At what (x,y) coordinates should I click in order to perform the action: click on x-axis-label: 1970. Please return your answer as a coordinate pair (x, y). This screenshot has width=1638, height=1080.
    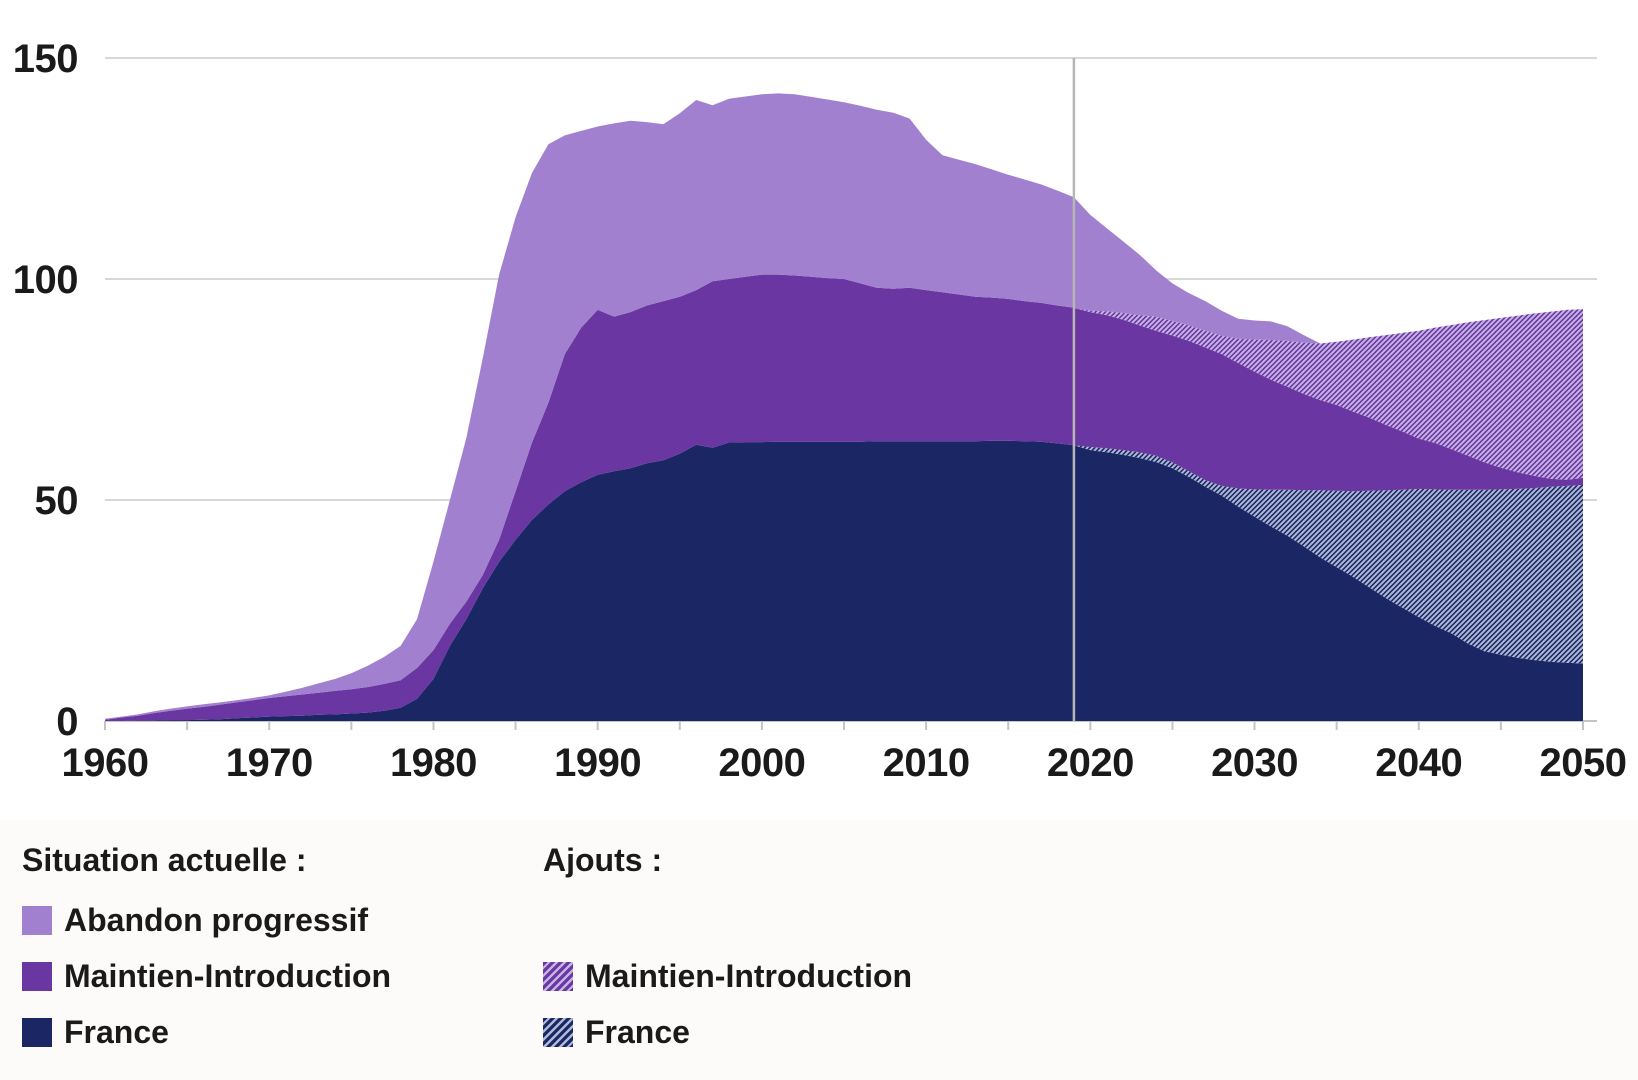
    Looking at the image, I should click on (269, 763).